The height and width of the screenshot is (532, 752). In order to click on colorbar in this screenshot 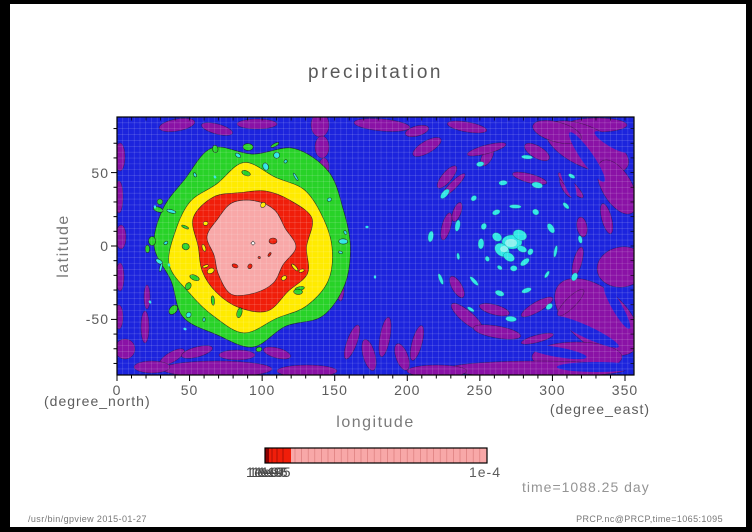, I will do `click(376, 455)`.